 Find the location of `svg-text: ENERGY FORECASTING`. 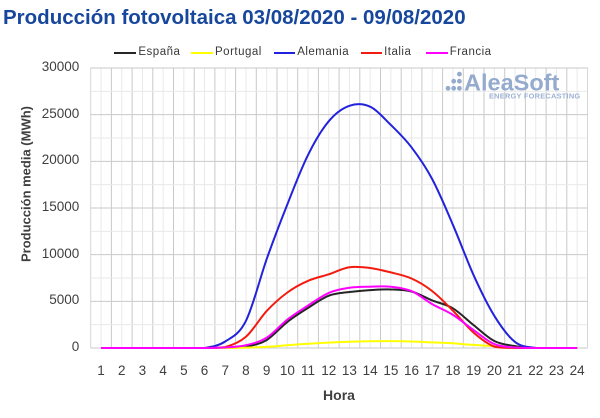

svg-text: ENERGY FORECASTING is located at coordinates (534, 96).